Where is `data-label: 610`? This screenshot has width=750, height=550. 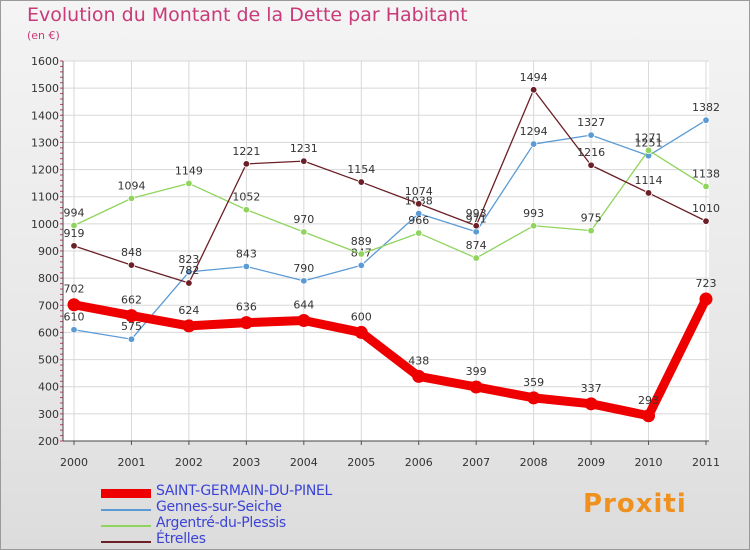
data-label: 610 is located at coordinates (74, 317).